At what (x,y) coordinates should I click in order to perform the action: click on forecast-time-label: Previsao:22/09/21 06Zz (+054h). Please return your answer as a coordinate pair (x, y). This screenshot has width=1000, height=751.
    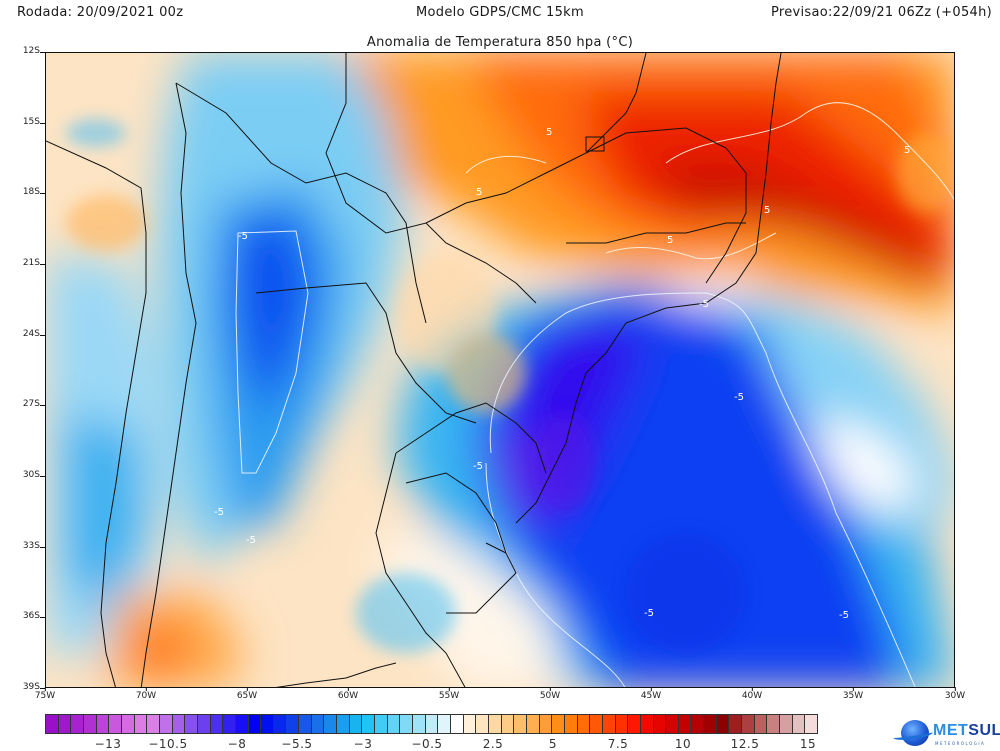
    Looking at the image, I should click on (881, 12).